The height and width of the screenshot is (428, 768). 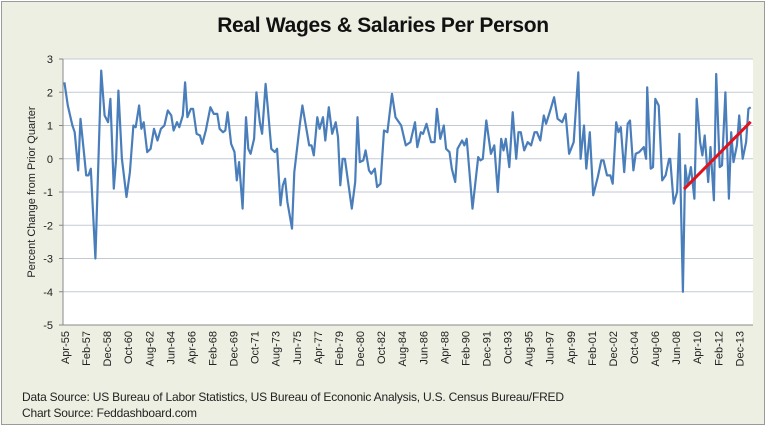 I want to click on x-tick-label: Feb-79, so click(x=340, y=348).